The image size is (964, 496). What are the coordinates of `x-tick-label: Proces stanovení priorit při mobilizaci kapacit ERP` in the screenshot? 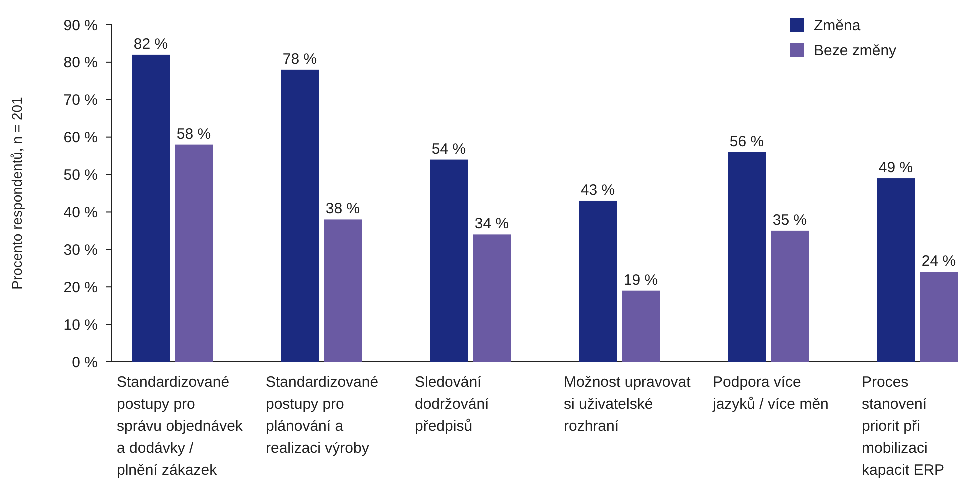 It's located at (903, 426).